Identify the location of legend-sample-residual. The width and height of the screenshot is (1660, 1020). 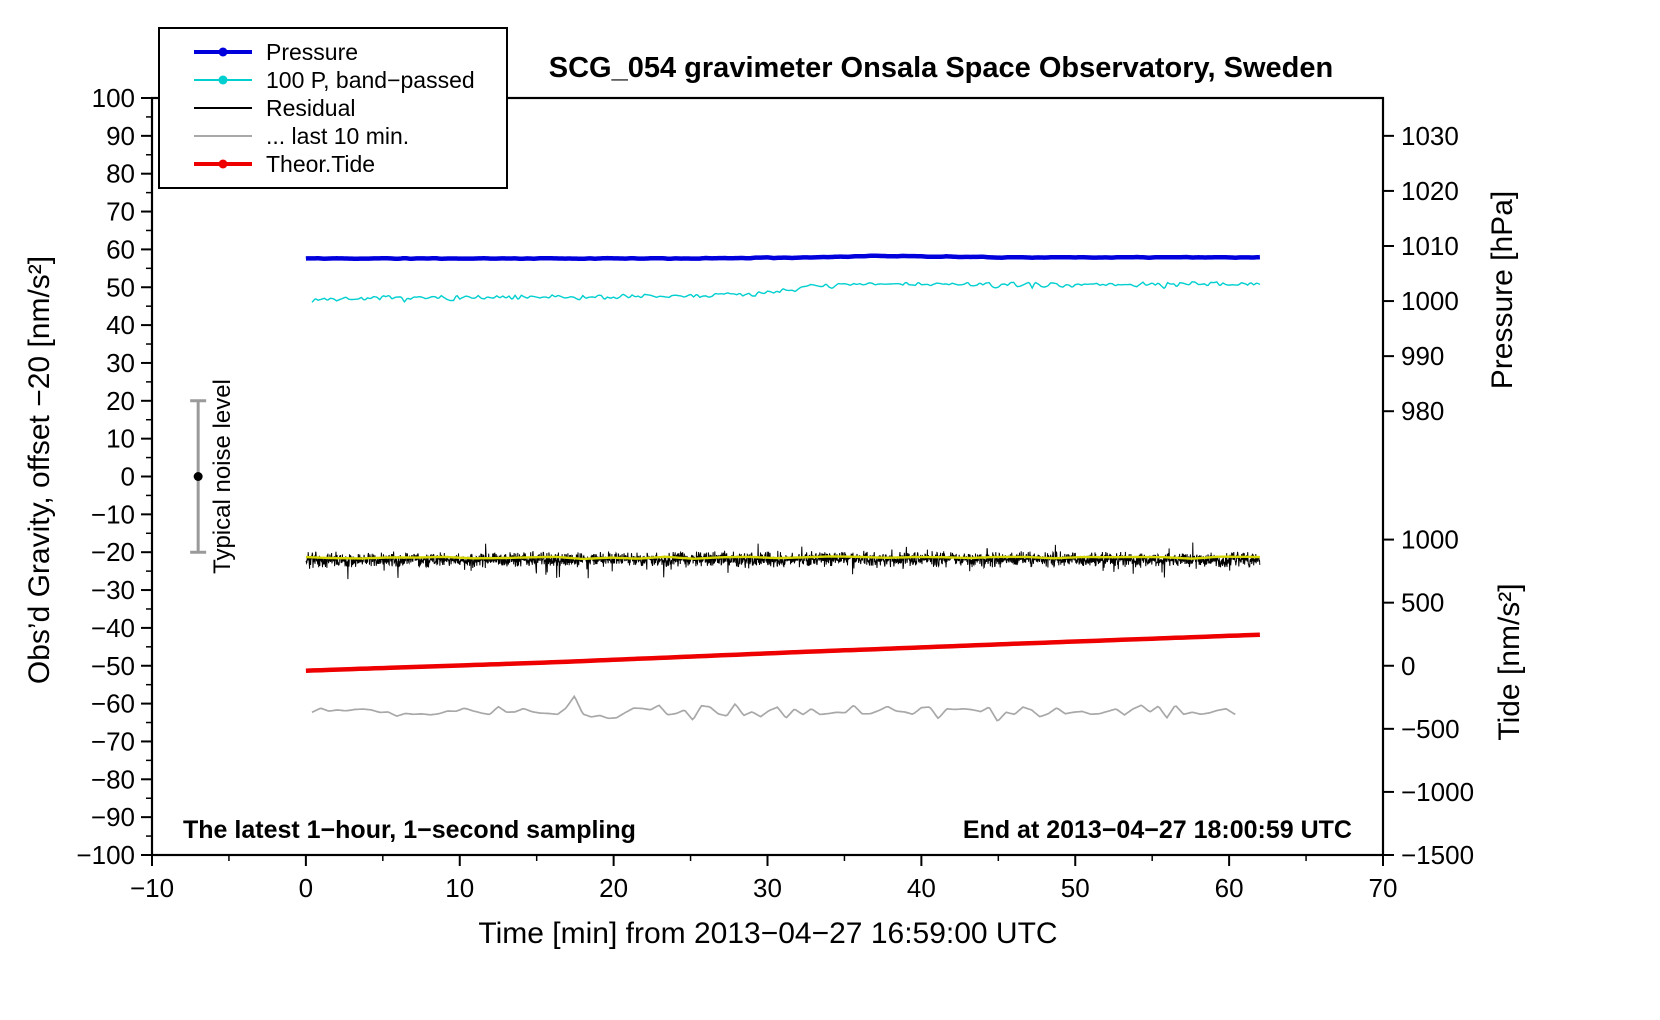
(223, 108).